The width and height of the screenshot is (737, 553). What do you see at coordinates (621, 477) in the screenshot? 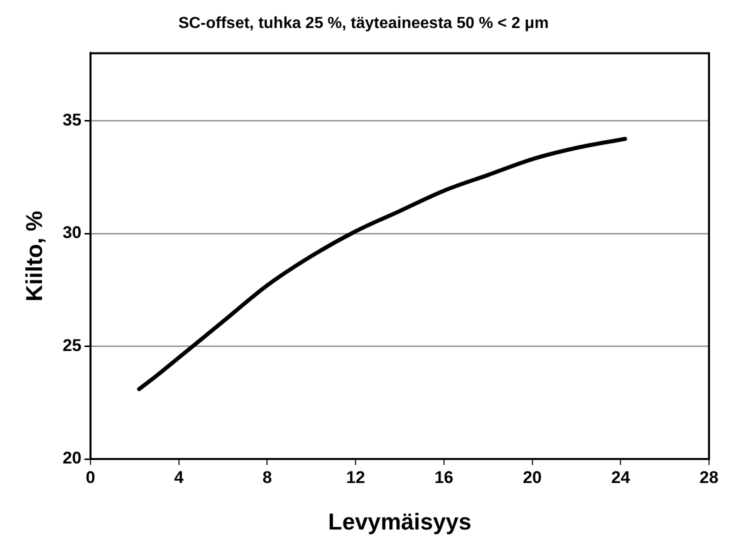
I see `x-tick-label: 24` at bounding box center [621, 477].